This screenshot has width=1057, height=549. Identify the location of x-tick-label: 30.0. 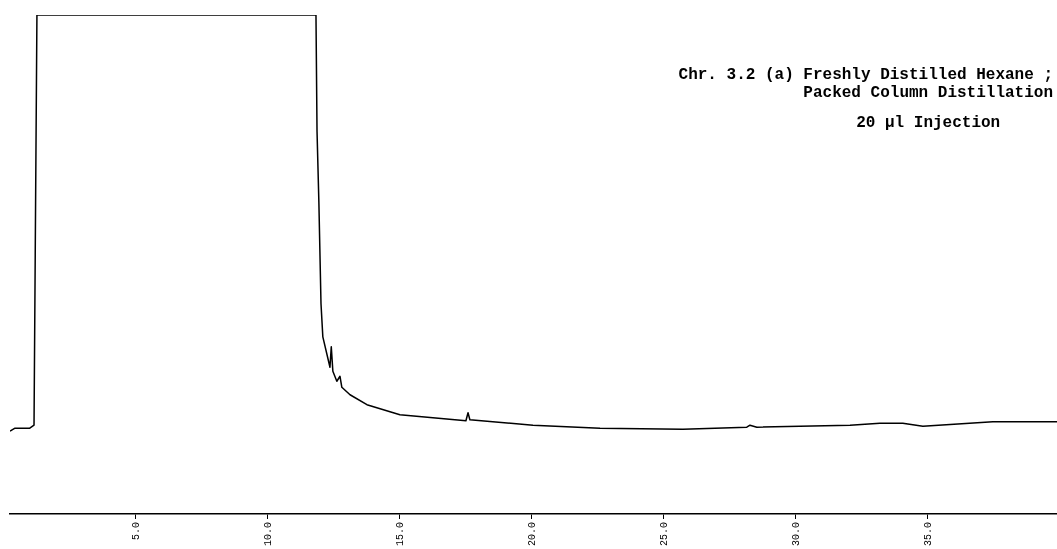
(796, 534).